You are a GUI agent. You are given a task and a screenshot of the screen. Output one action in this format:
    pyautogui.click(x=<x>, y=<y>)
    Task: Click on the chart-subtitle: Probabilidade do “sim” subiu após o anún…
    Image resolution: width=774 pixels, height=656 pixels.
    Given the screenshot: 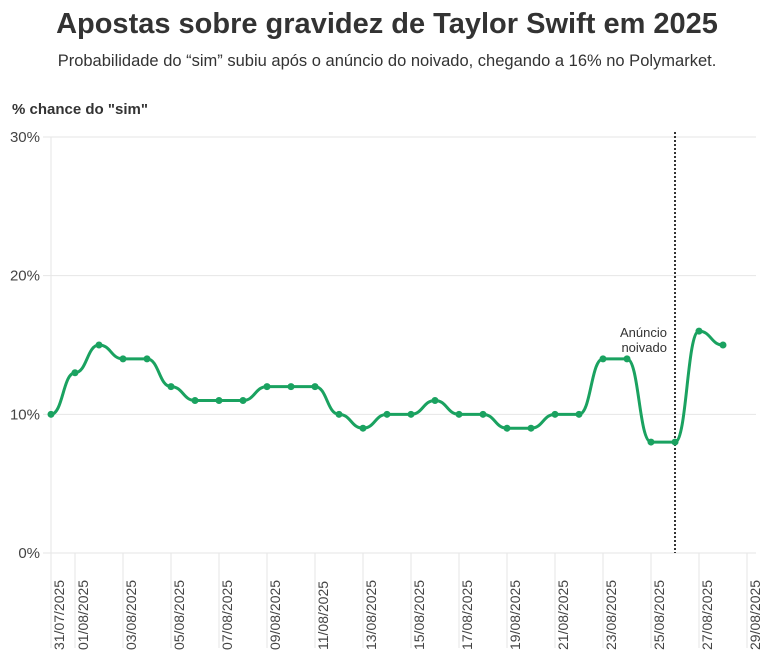 What is the action you would take?
    pyautogui.click(x=387, y=61)
    